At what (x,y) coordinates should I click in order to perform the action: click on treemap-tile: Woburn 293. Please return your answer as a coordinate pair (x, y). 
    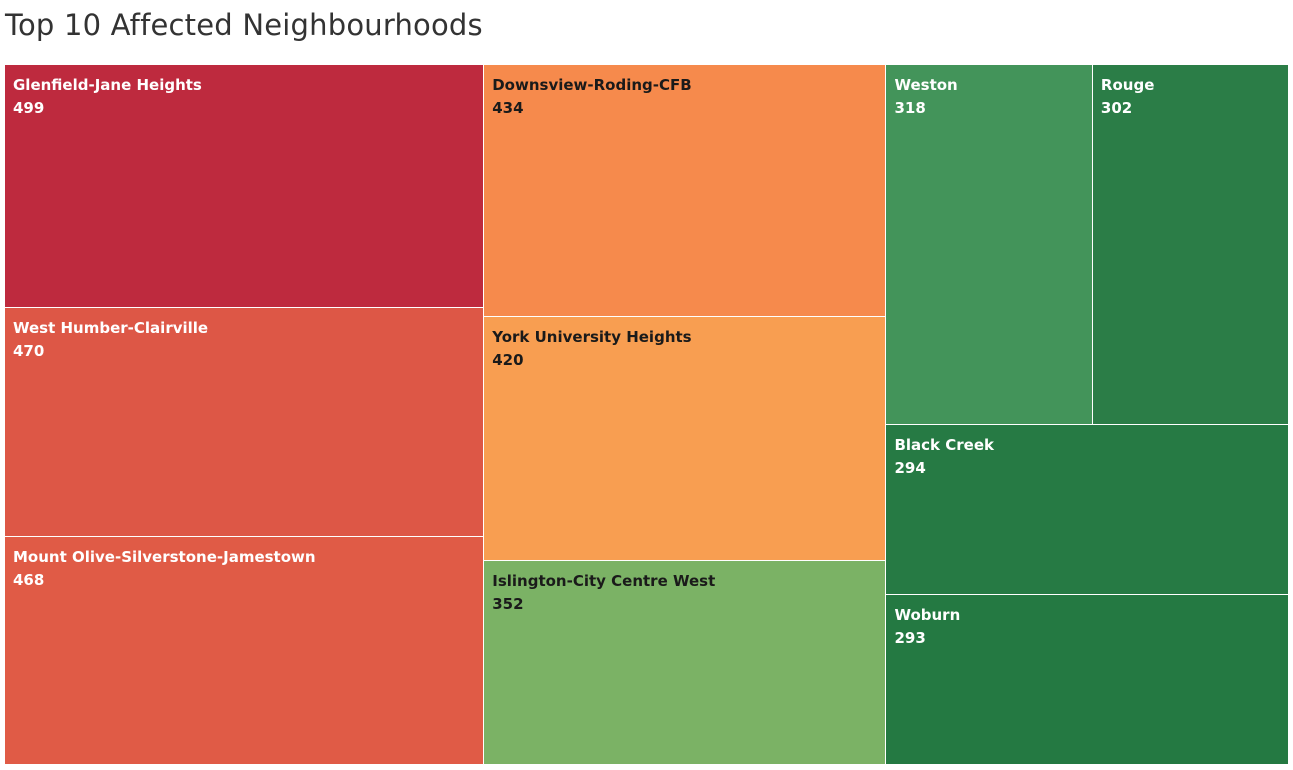
    Looking at the image, I should click on (1087, 679).